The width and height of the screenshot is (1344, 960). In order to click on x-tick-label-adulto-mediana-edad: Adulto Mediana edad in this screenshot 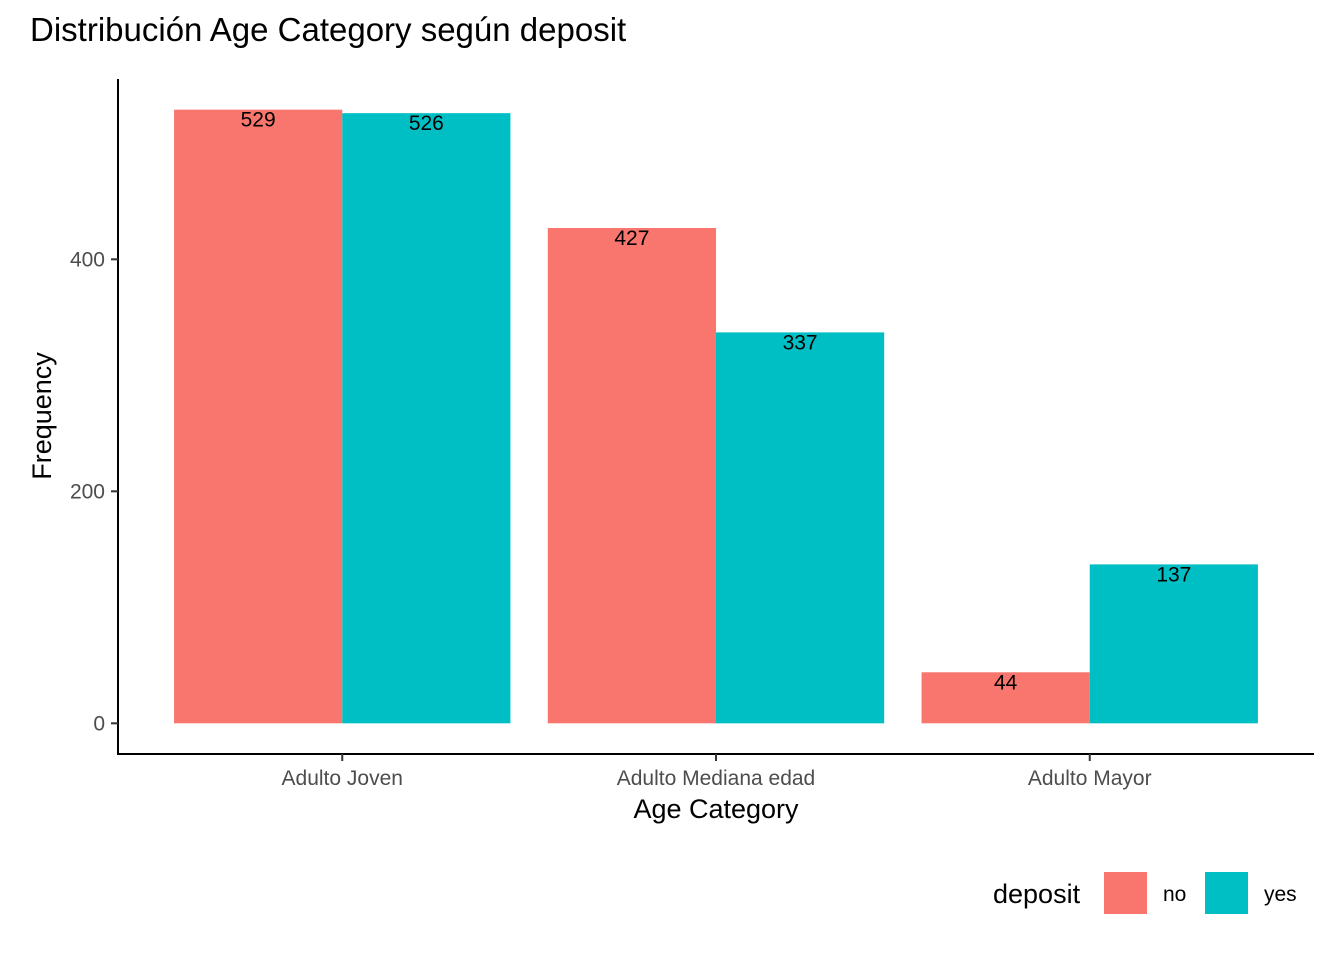, I will do `click(716, 778)`.